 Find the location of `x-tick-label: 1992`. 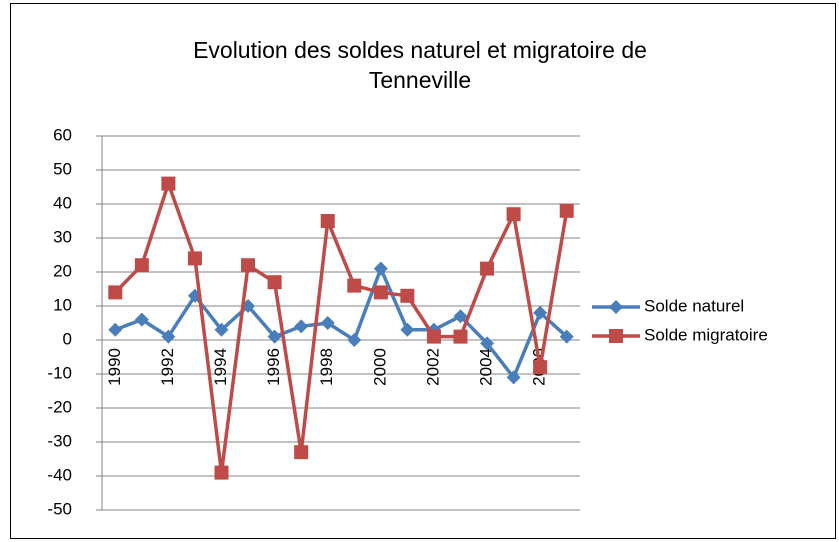

x-tick-label: 1992 is located at coordinates (167, 367).